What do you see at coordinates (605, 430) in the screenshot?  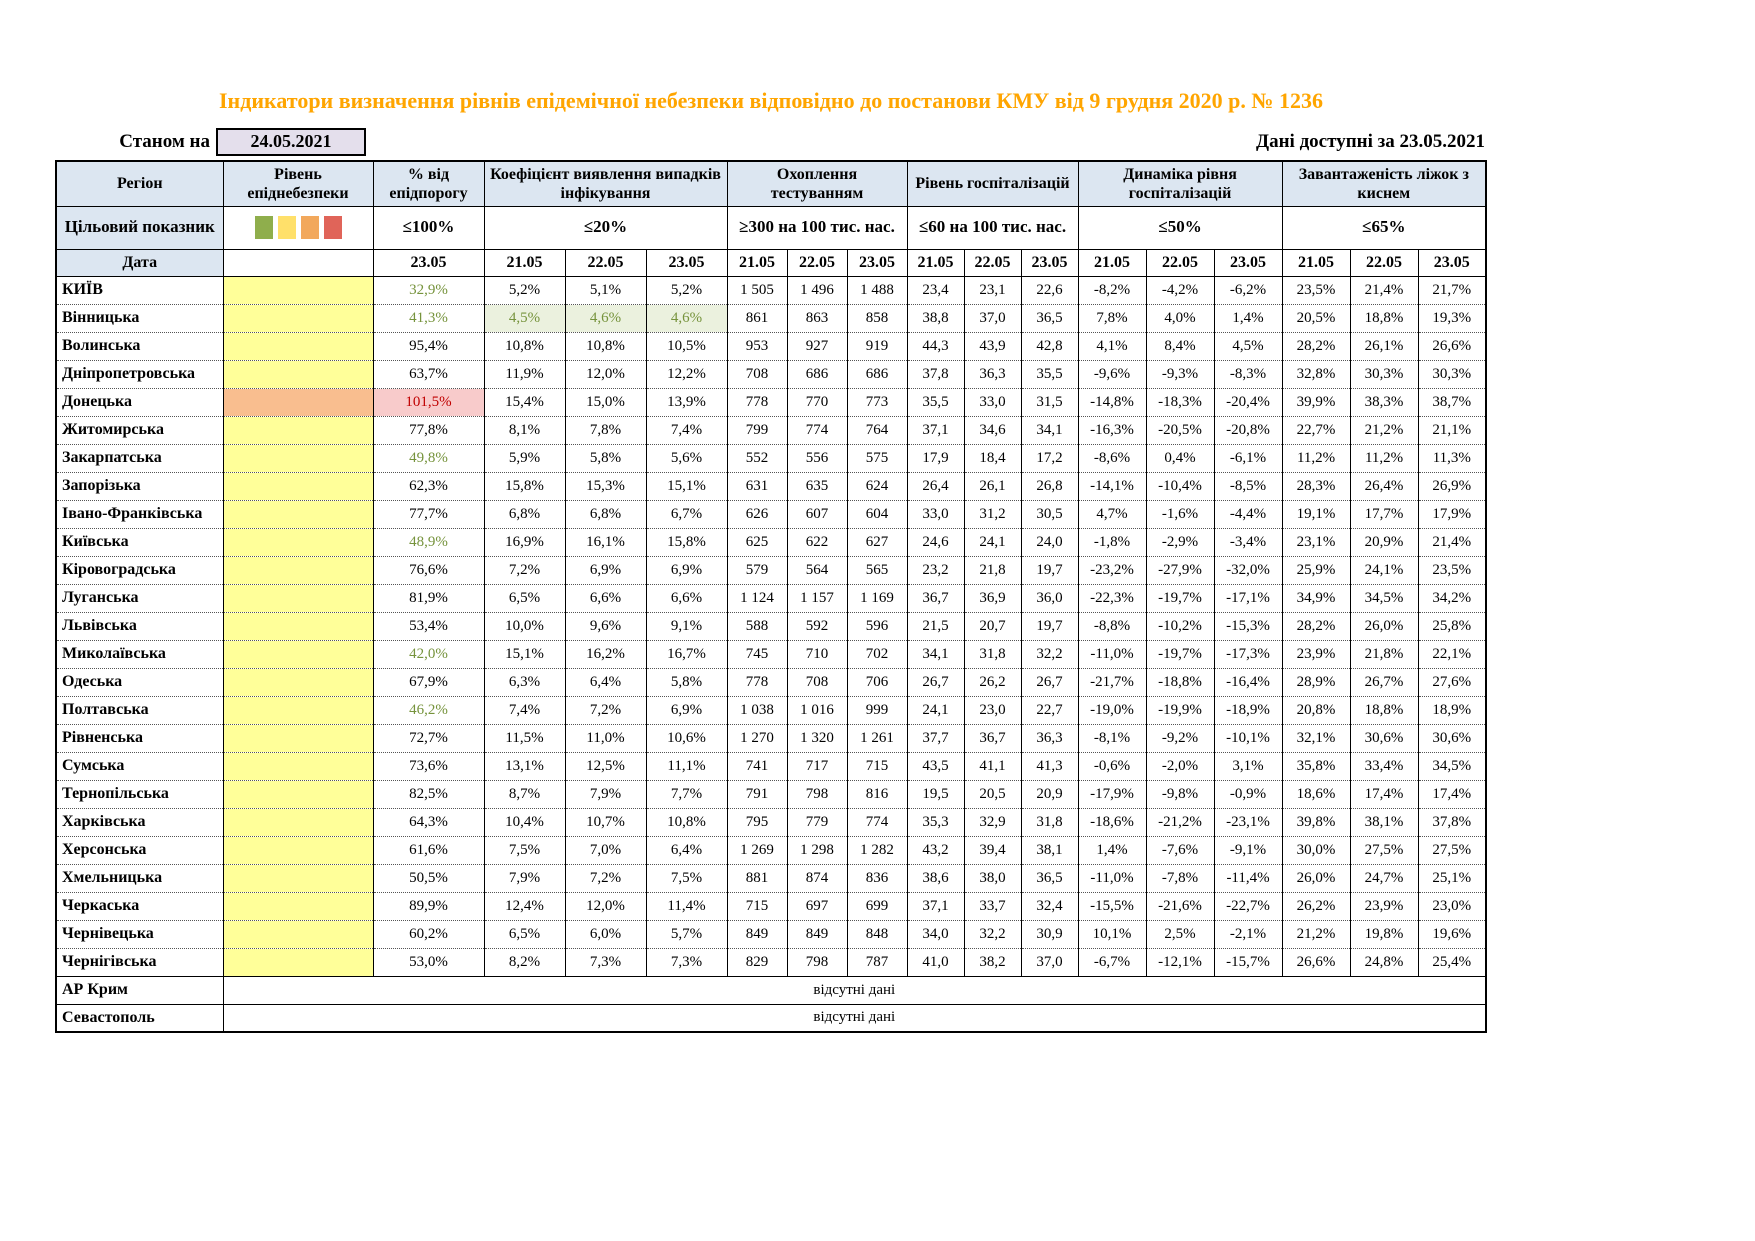 I see `detection-value: 7,8%` at bounding box center [605, 430].